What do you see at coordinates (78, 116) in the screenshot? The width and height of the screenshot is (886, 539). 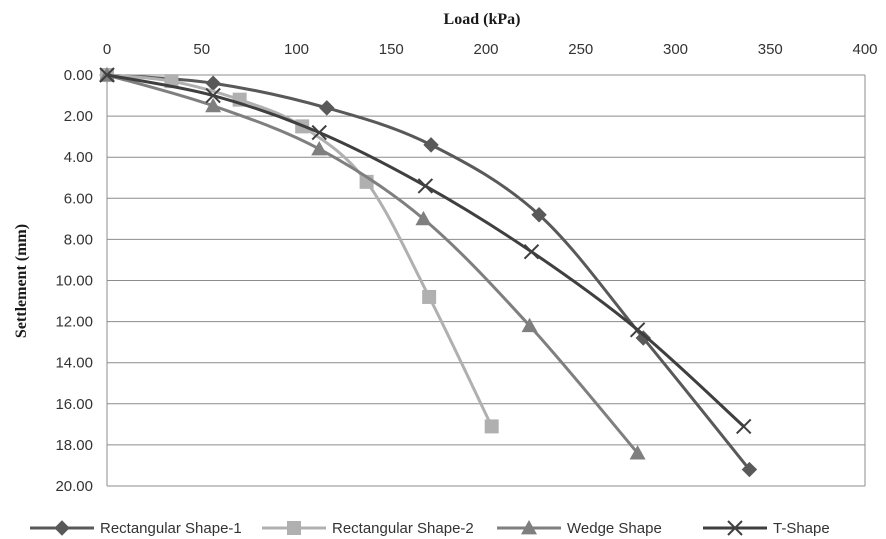 I see `y-tick-label: 2.00` at bounding box center [78, 116].